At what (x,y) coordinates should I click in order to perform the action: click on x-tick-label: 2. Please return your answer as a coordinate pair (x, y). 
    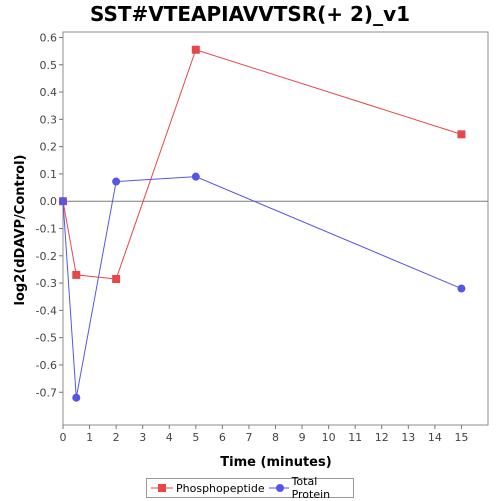
    Looking at the image, I should click on (116, 437).